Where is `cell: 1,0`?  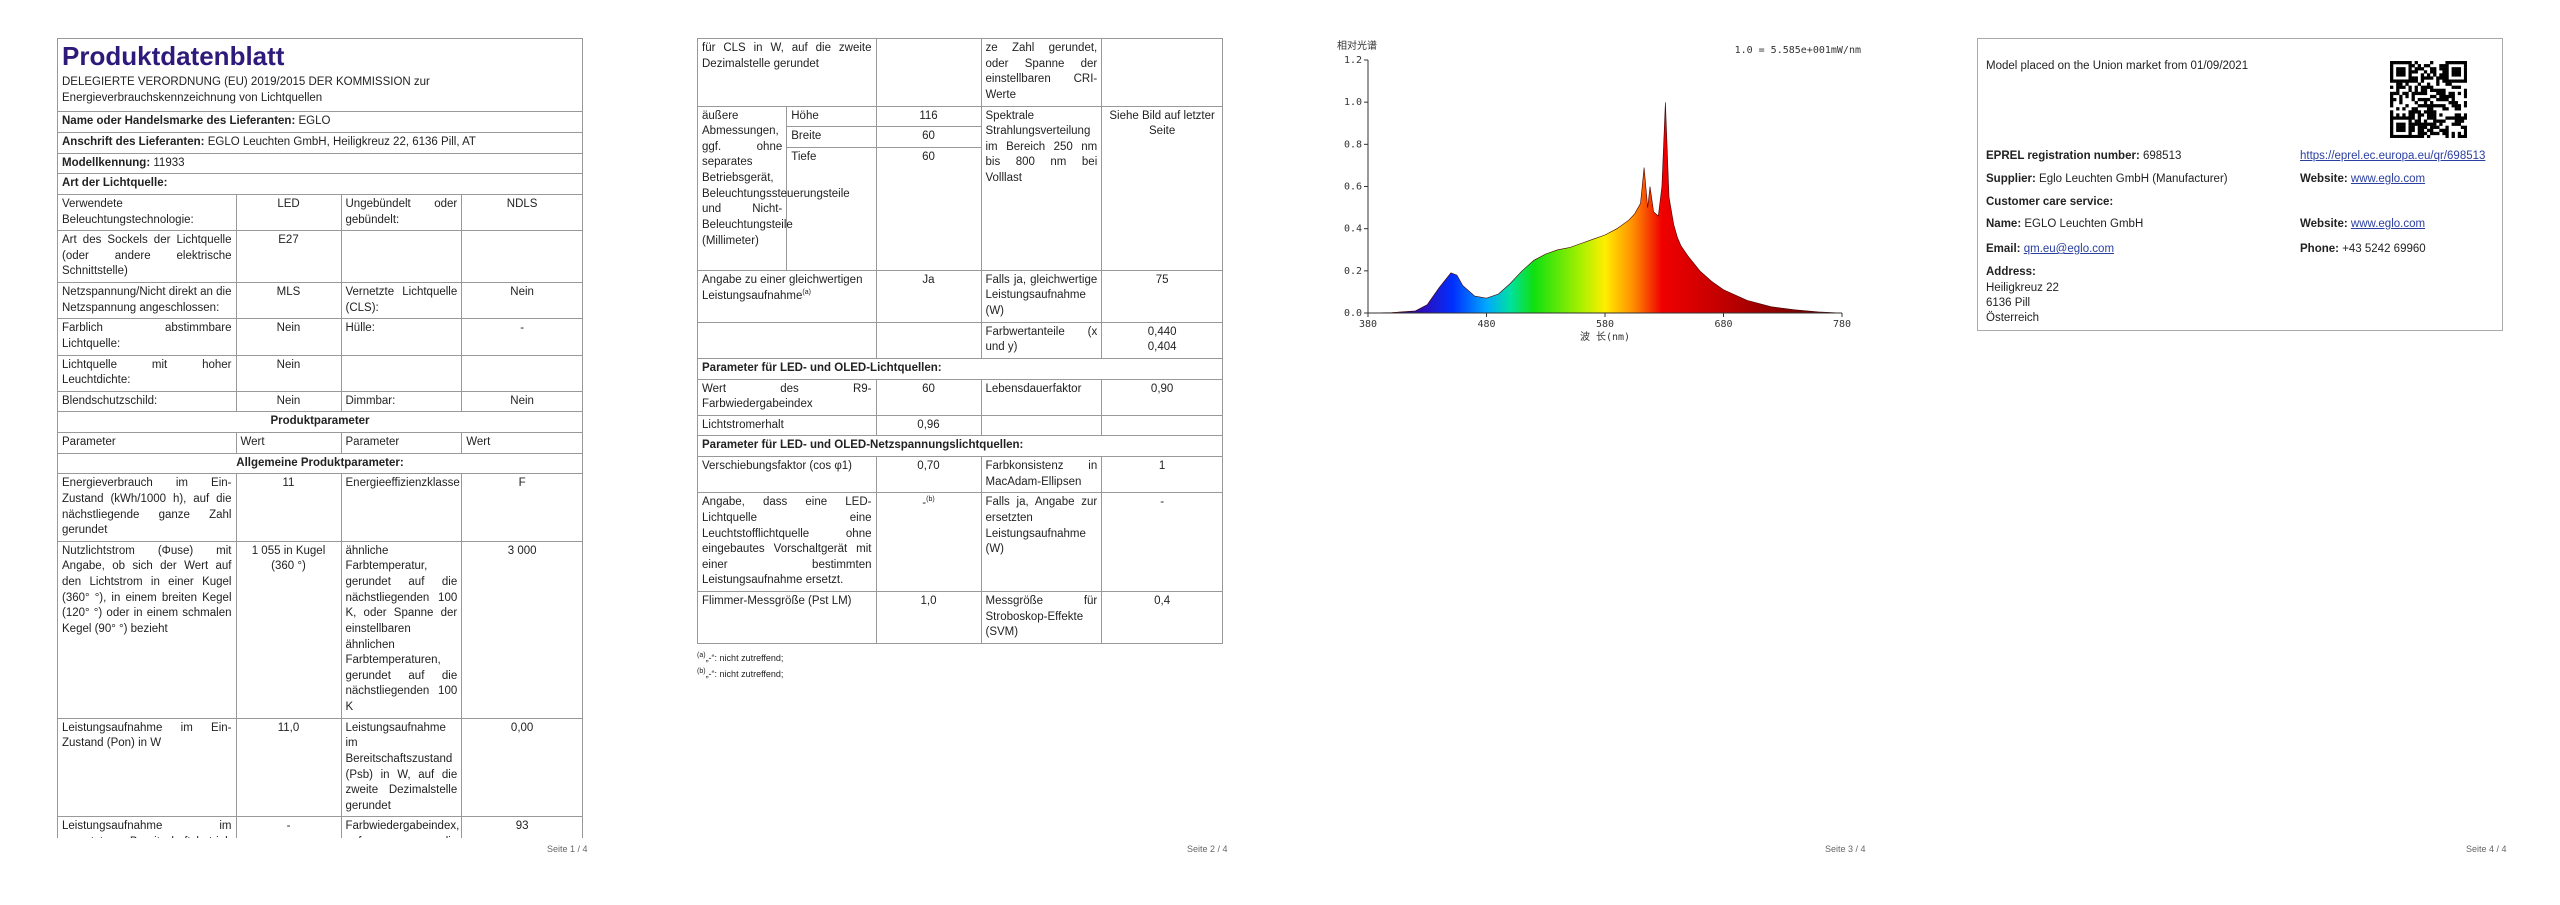 cell: 1,0 is located at coordinates (928, 617).